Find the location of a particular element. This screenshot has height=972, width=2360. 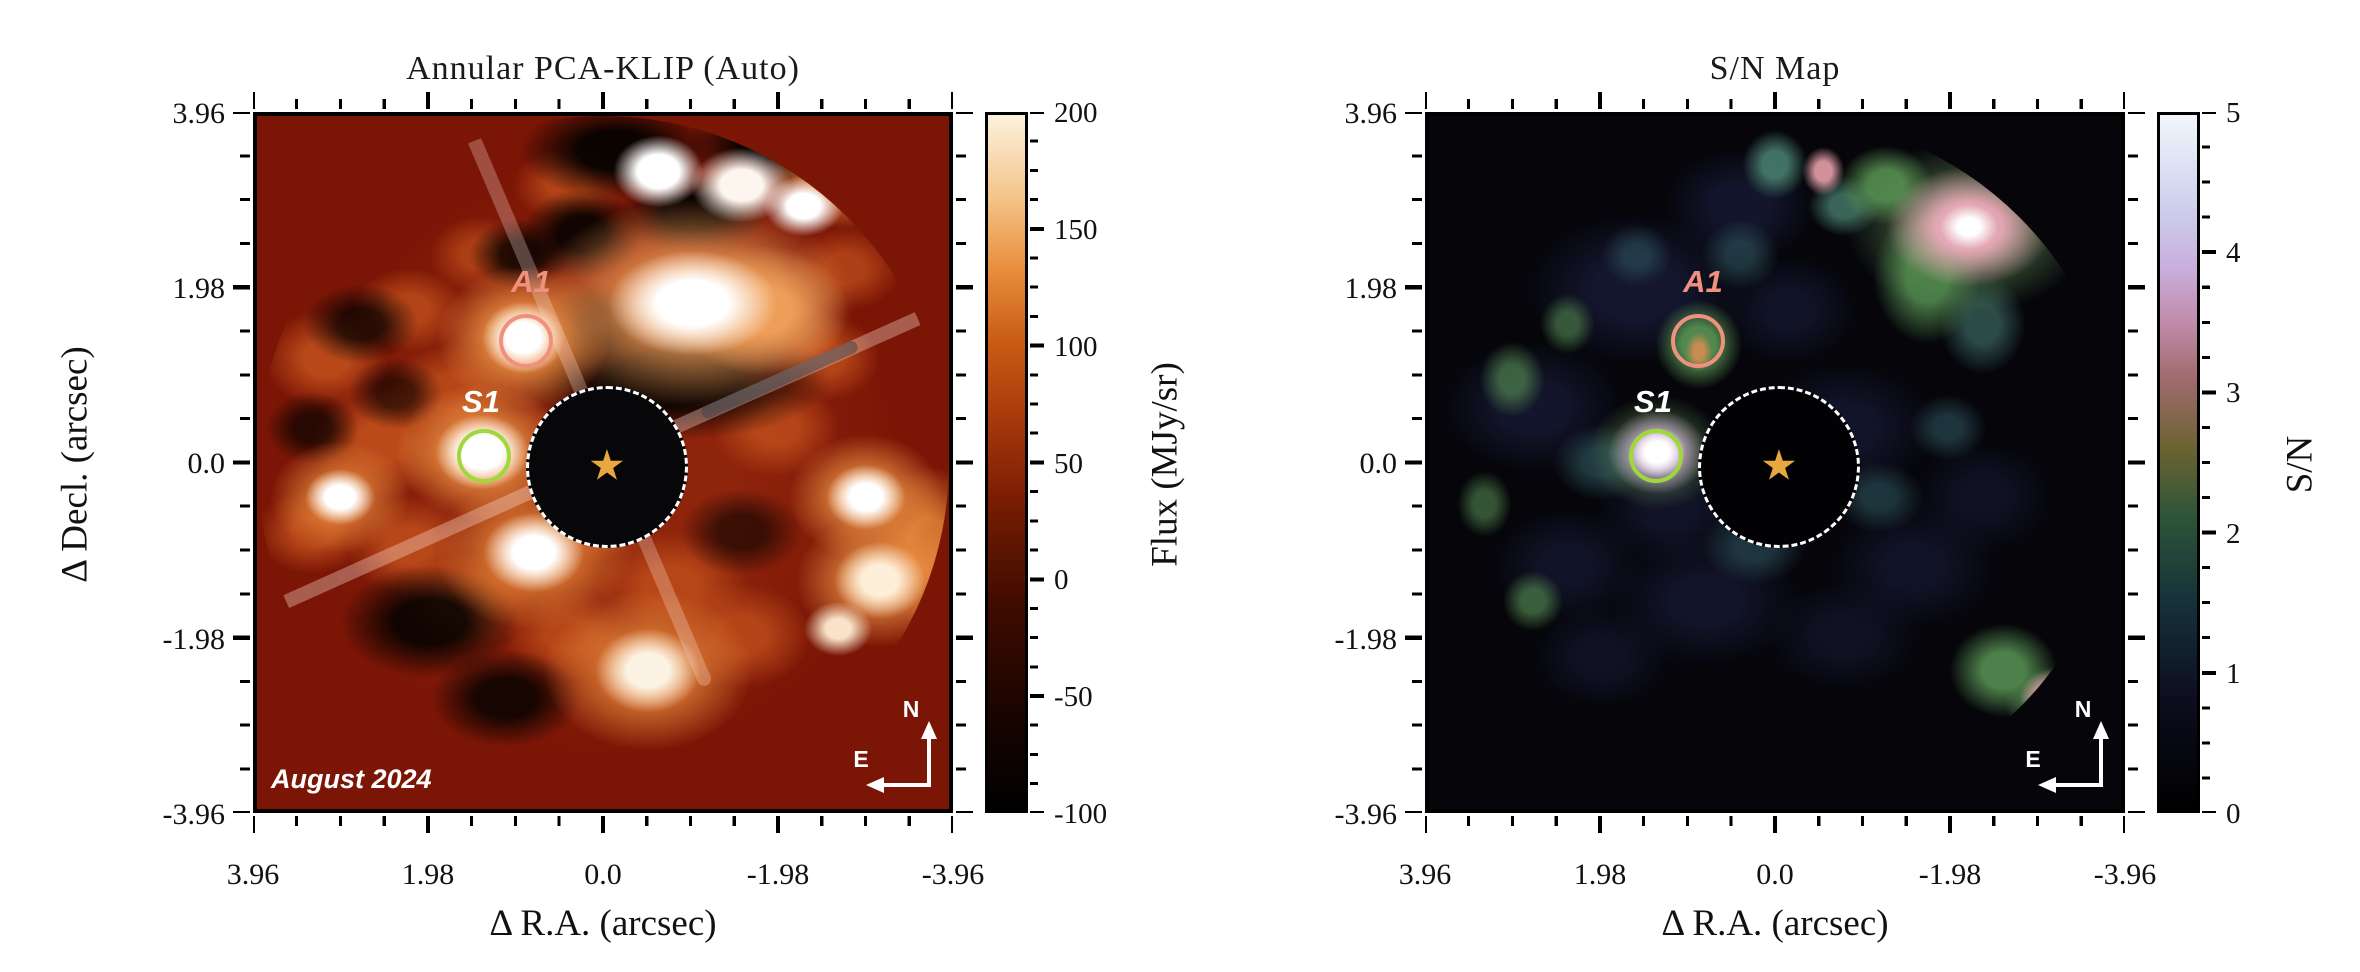

flux-panel-title: Annular PCA-KLIP (Auto) is located at coordinates (603, 68).